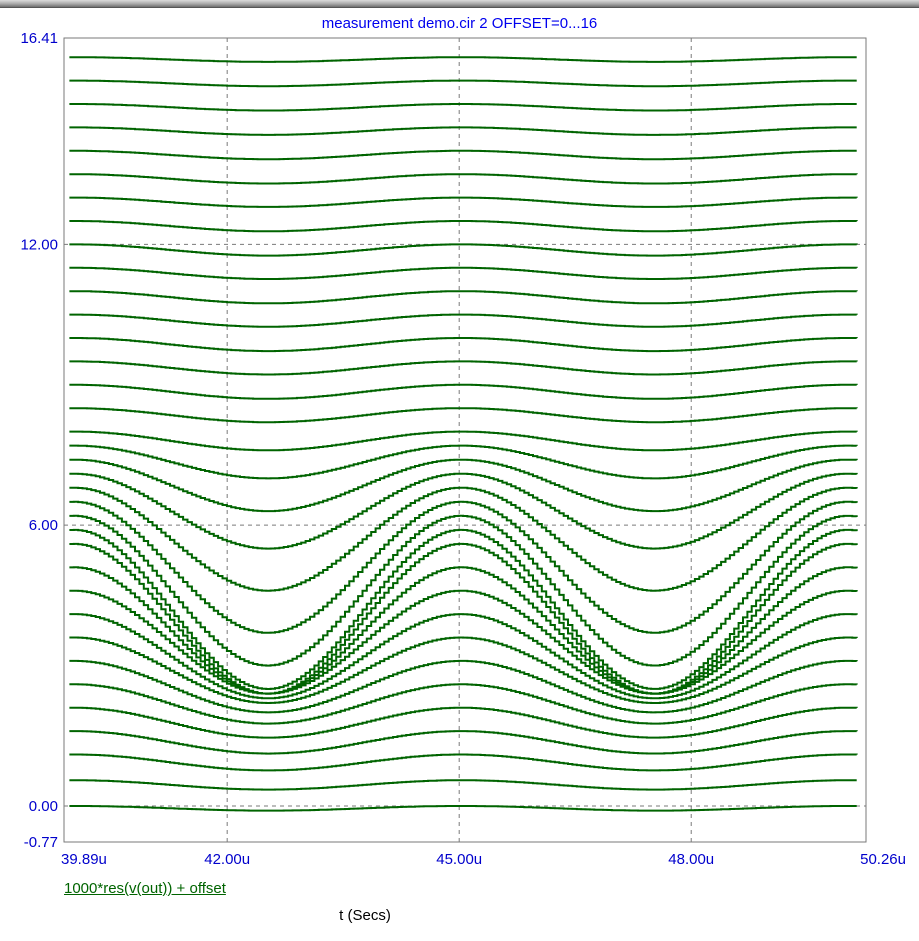 Image resolution: width=919 pixels, height=941 pixels. What do you see at coordinates (145, 888) in the screenshot?
I see `legend-entry: 1000*res(v(out)) + offset` at bounding box center [145, 888].